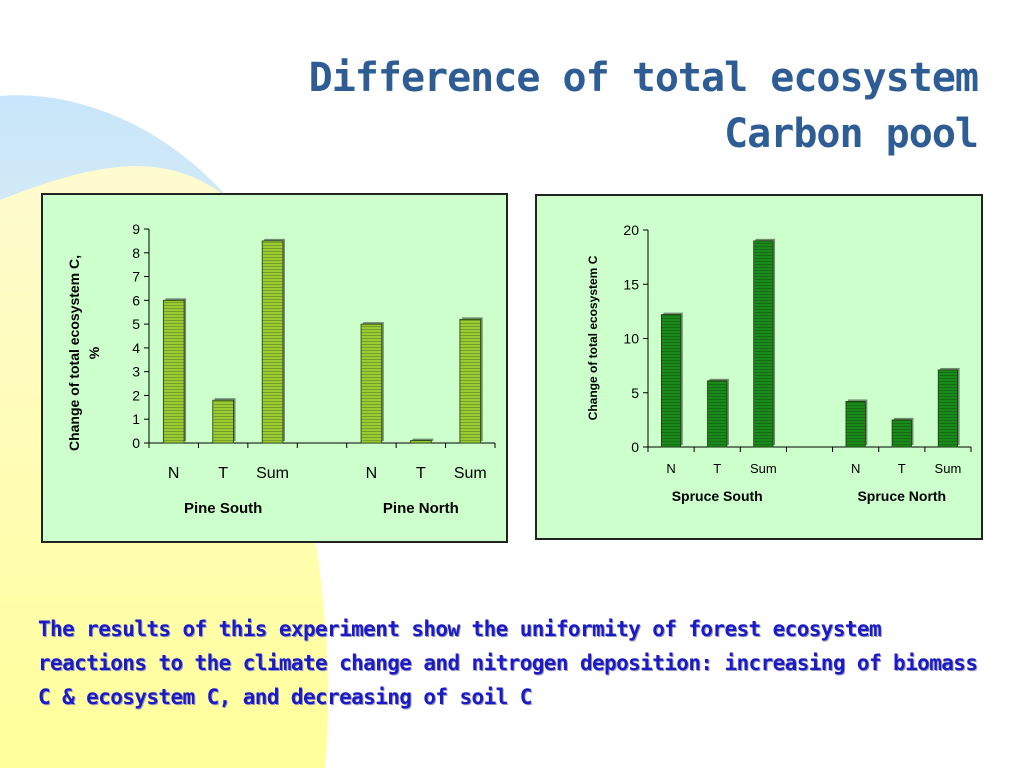 Image resolution: width=1024 pixels, height=768 pixels. I want to click on pine-y-tick-label: 9, so click(136, 229).